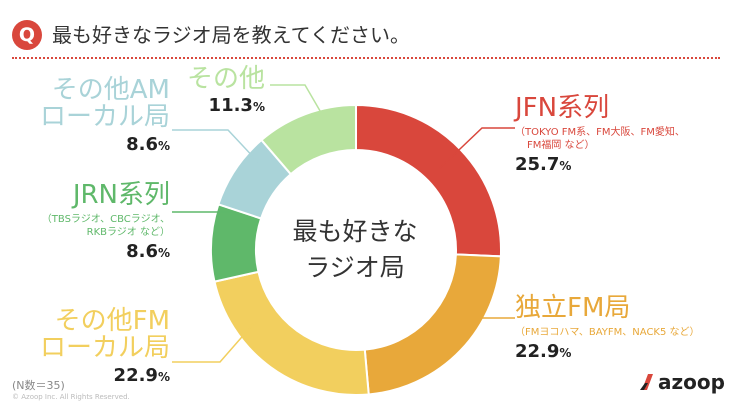  Describe the element at coordinates (27, 35) in the screenshot. I see `question-badge: Q` at that location.